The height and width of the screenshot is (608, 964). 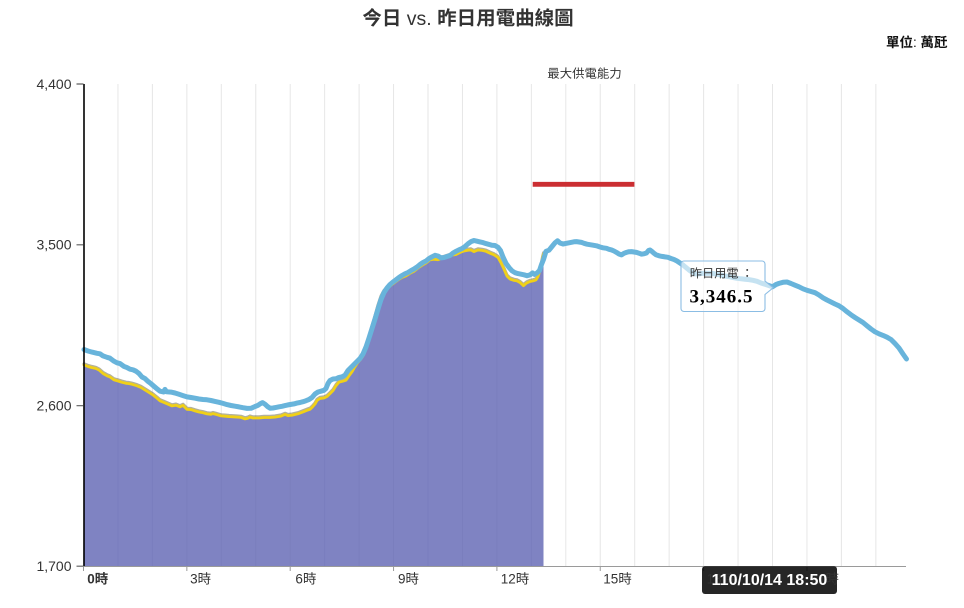 What do you see at coordinates (53, 566) in the screenshot?
I see `svg-text: 1,700` at bounding box center [53, 566].